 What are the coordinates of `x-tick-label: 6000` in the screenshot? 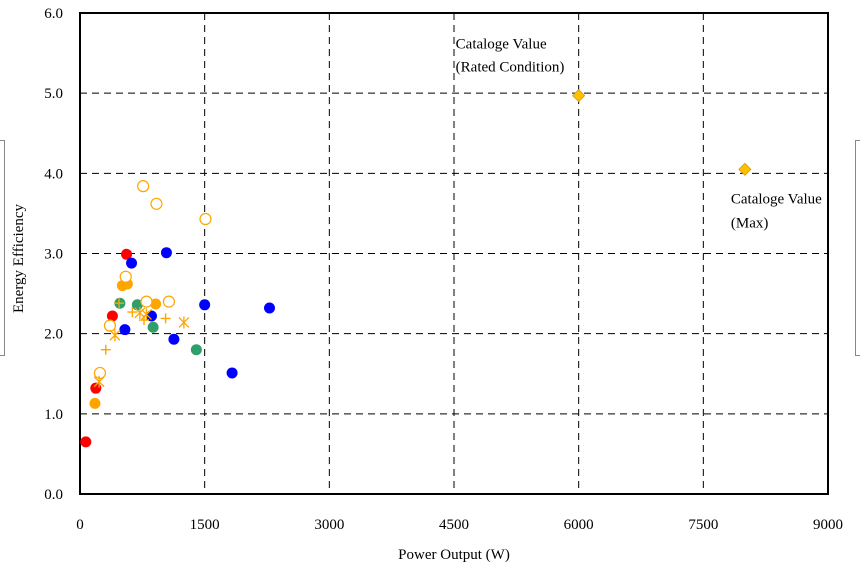 It's located at (579, 525).